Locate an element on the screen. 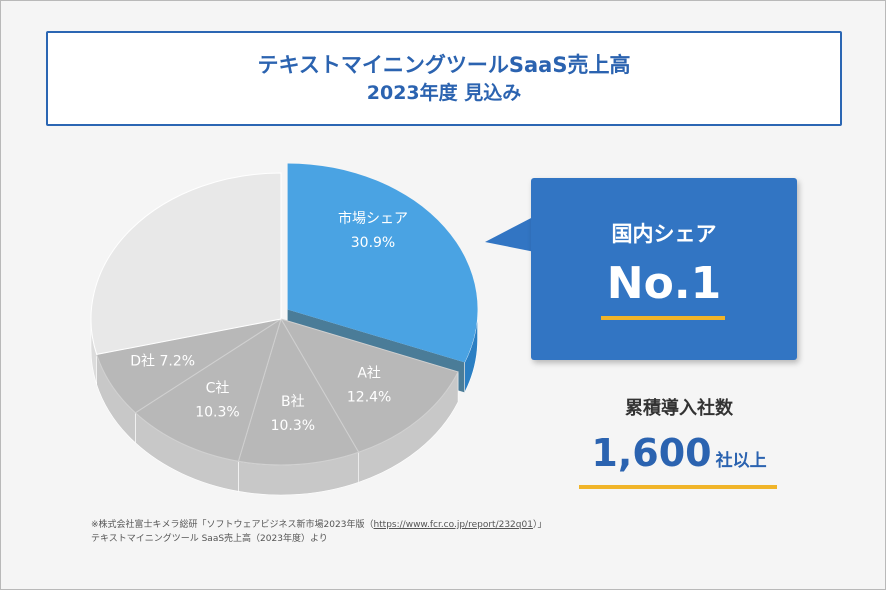 This screenshot has height=590, width=886. cumulative-customers-label: 累積導入社数 is located at coordinates (679, 408).